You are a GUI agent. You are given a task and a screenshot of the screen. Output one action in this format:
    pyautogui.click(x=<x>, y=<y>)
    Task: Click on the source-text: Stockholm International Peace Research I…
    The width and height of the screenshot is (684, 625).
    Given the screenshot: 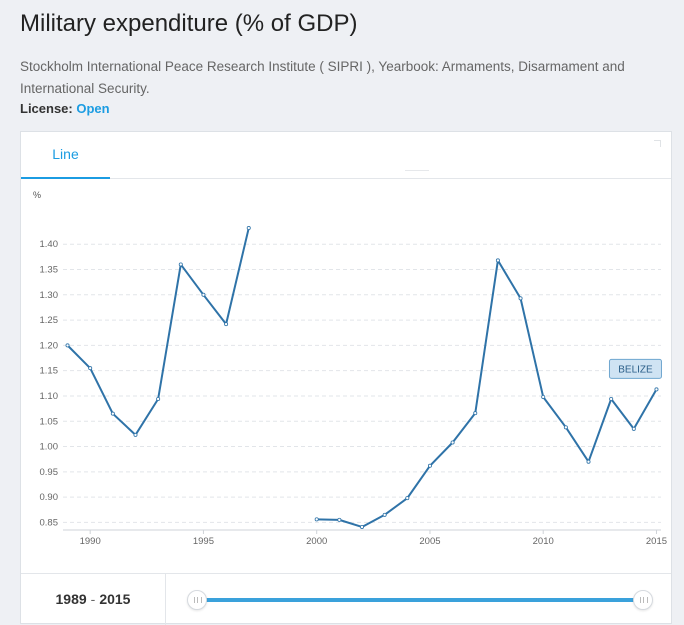 What is the action you would take?
    pyautogui.click(x=322, y=77)
    